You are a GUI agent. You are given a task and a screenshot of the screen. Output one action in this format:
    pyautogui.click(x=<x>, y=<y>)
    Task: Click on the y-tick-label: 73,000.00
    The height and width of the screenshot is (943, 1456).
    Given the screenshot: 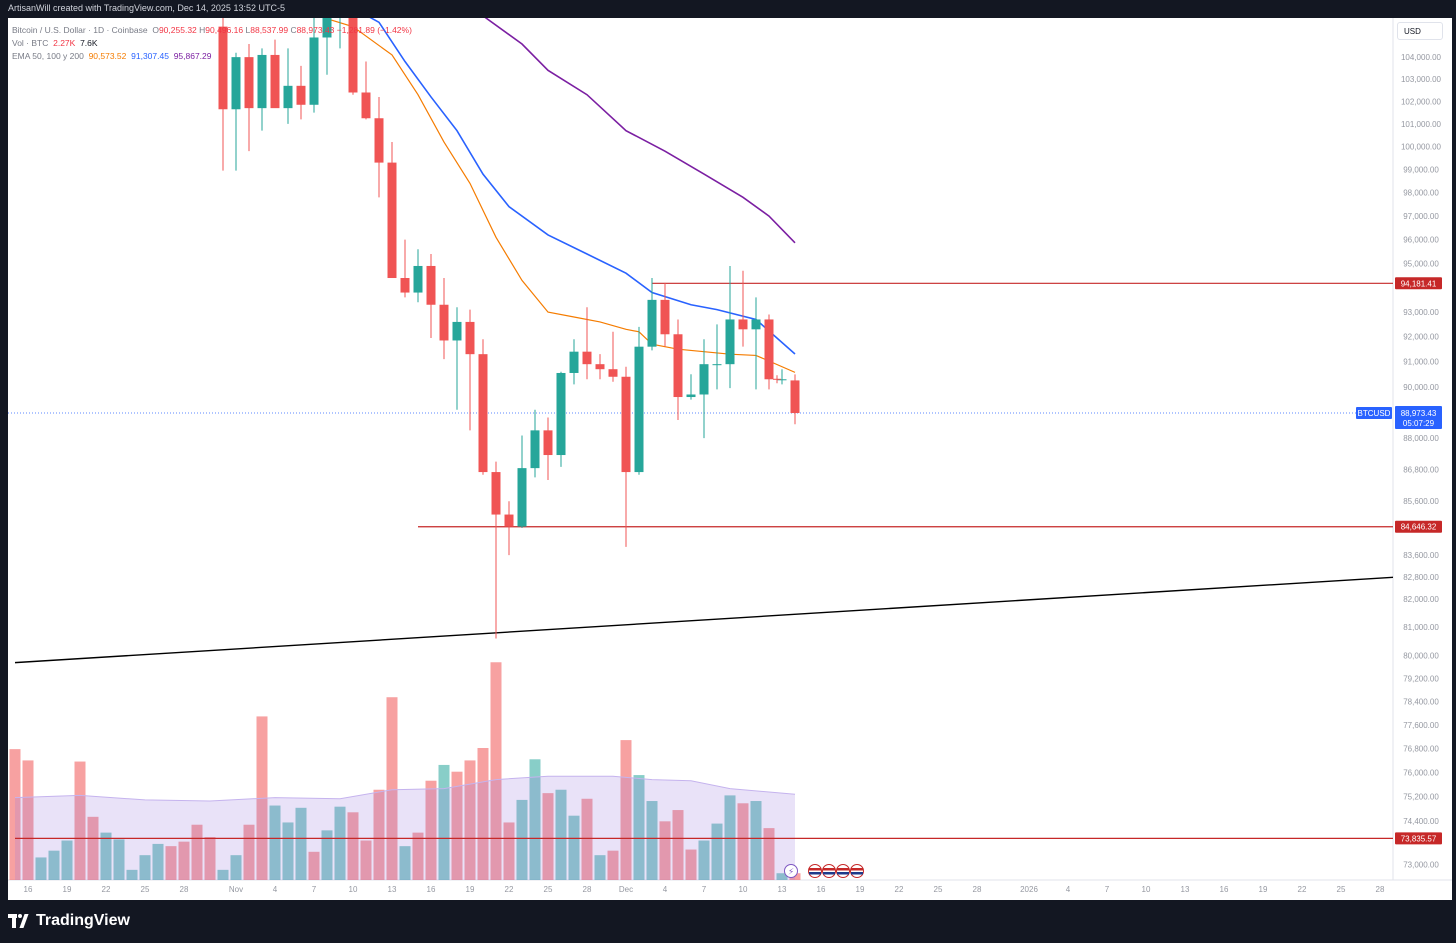 What is the action you would take?
    pyautogui.click(x=1421, y=864)
    